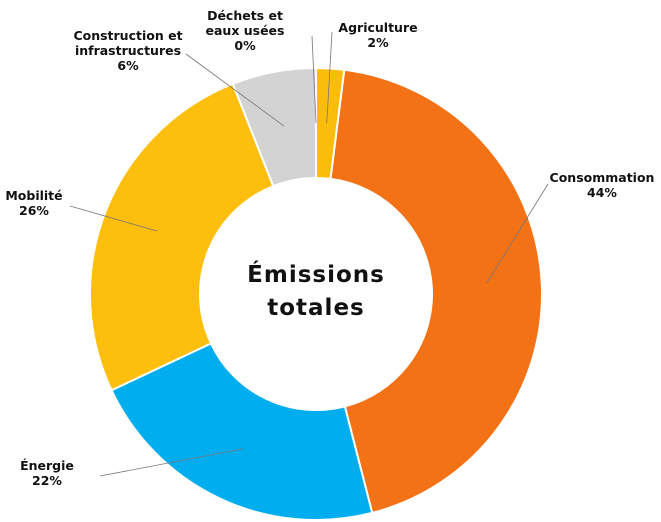 This screenshot has height=522, width=661. I want to click on value-label: 26%, so click(34, 210).